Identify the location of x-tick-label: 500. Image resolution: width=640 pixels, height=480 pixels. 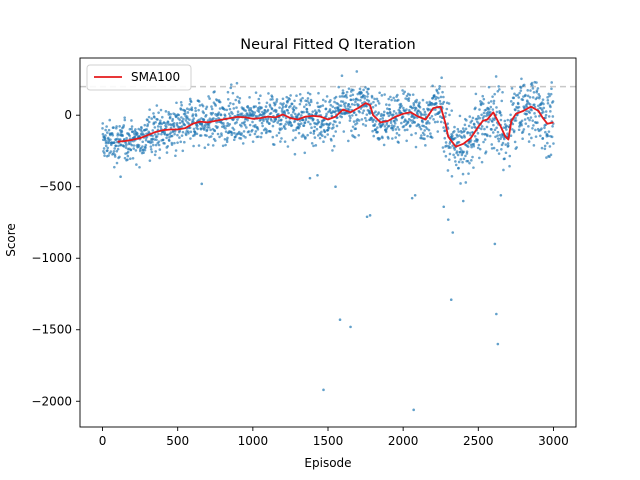
(177, 441).